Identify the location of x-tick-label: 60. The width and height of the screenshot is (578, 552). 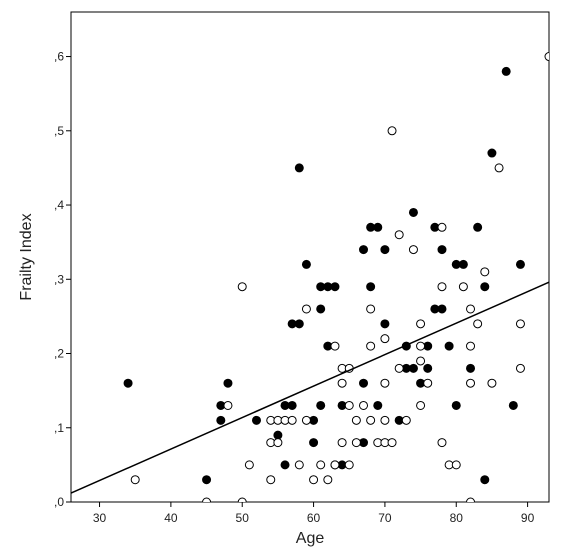
(314, 518).